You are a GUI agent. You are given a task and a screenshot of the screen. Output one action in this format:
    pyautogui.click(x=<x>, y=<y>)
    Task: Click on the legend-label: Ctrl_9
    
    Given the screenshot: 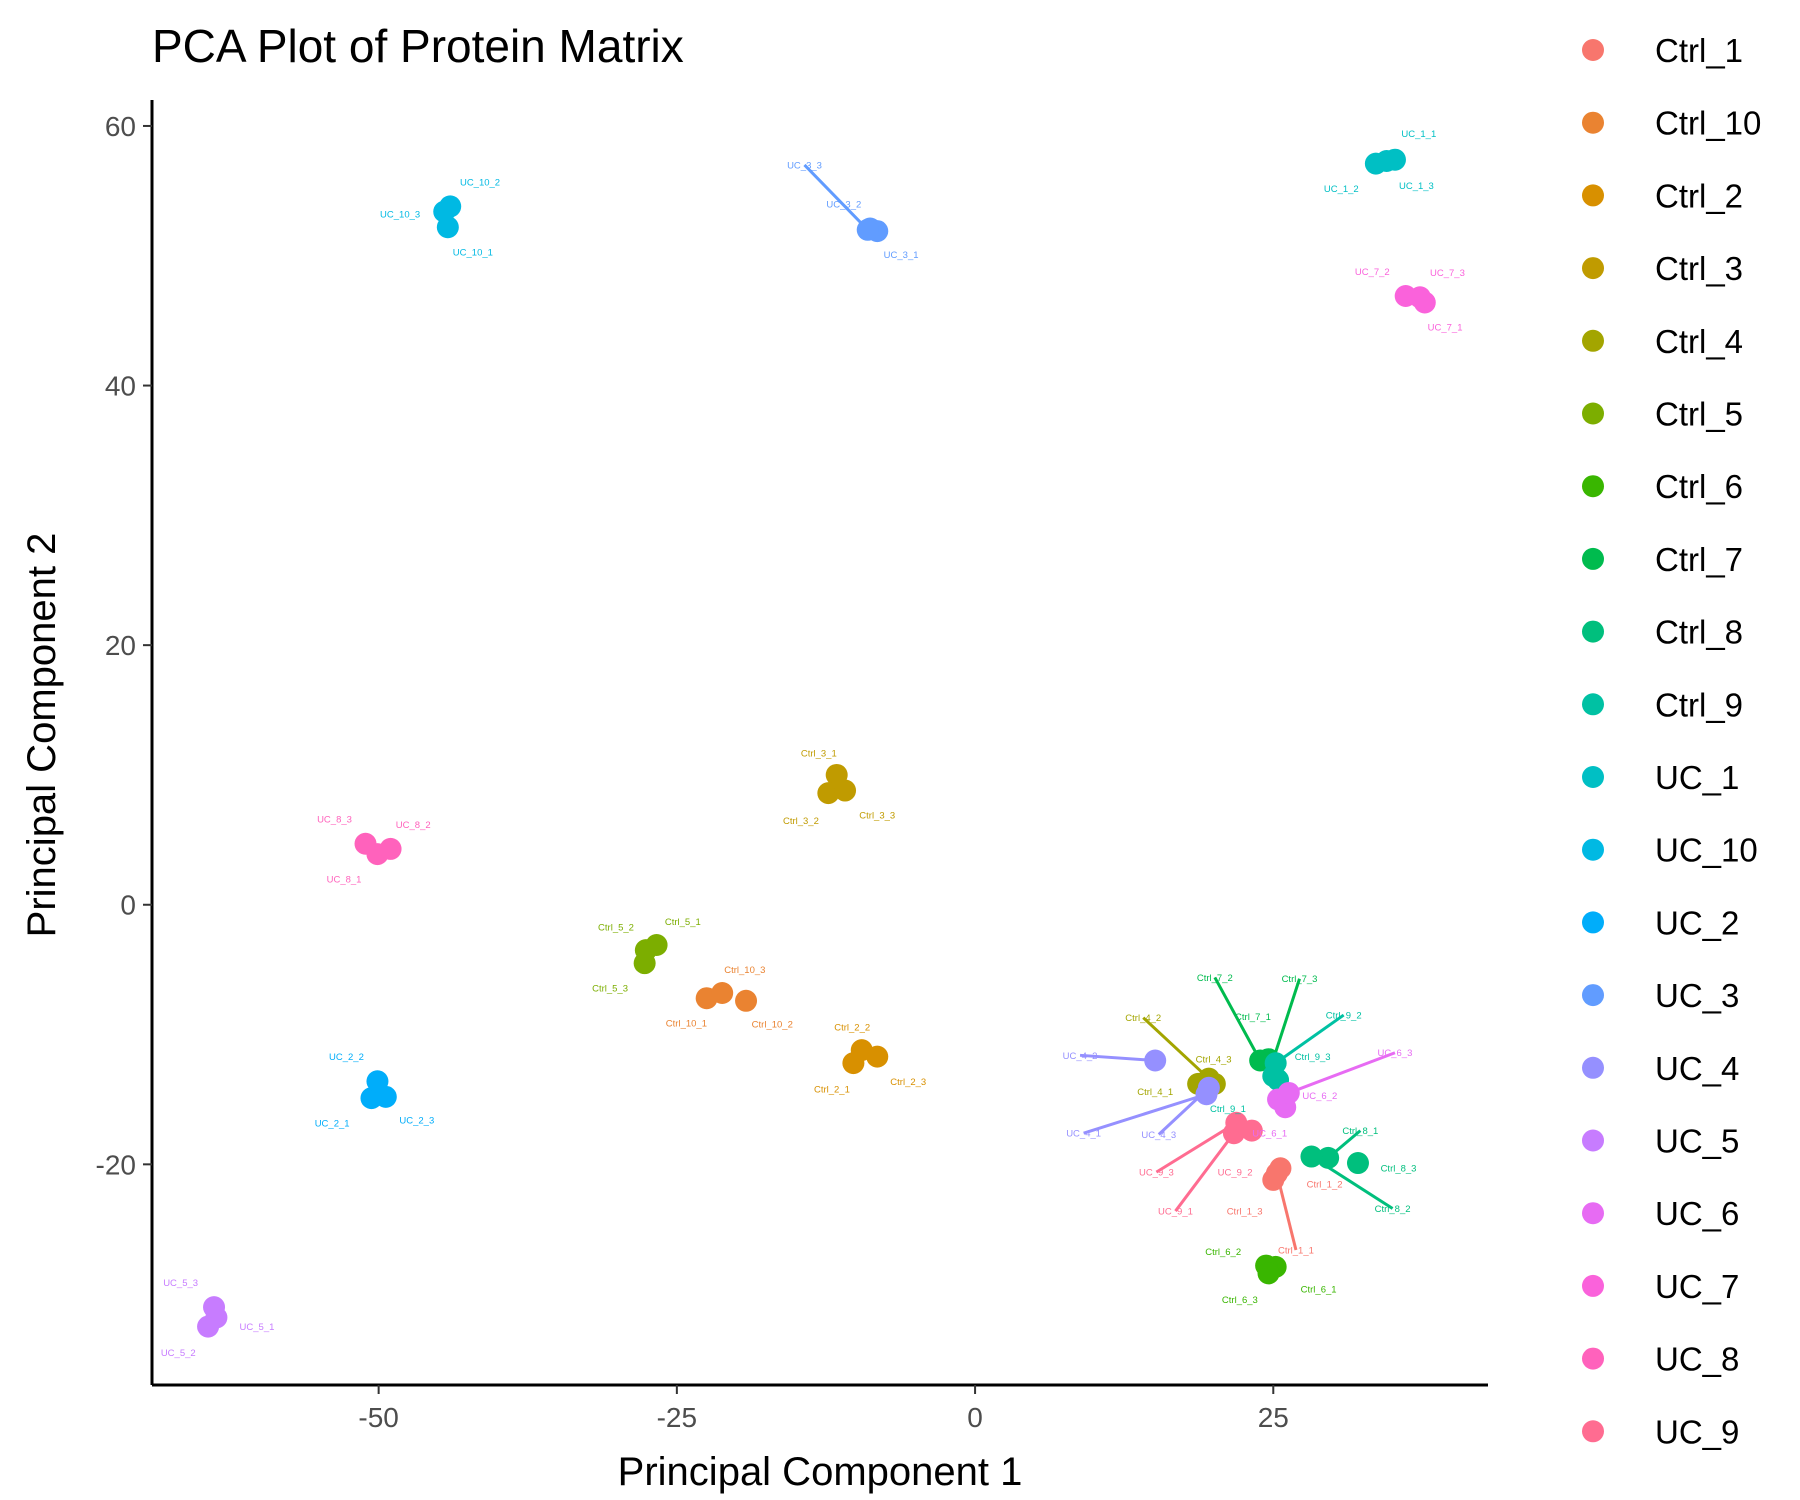 What is the action you would take?
    pyautogui.click(x=1699, y=704)
    